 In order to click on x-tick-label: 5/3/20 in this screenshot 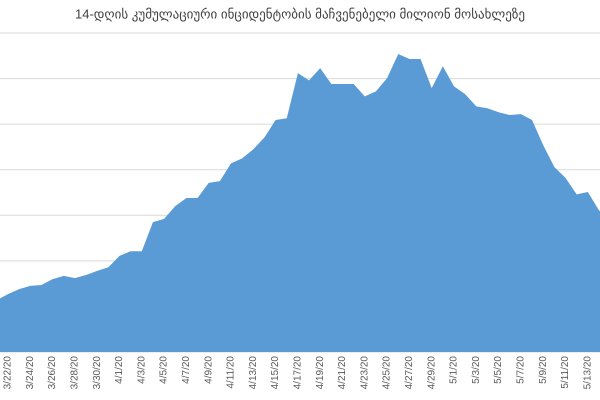, I will do `click(476, 370)`.